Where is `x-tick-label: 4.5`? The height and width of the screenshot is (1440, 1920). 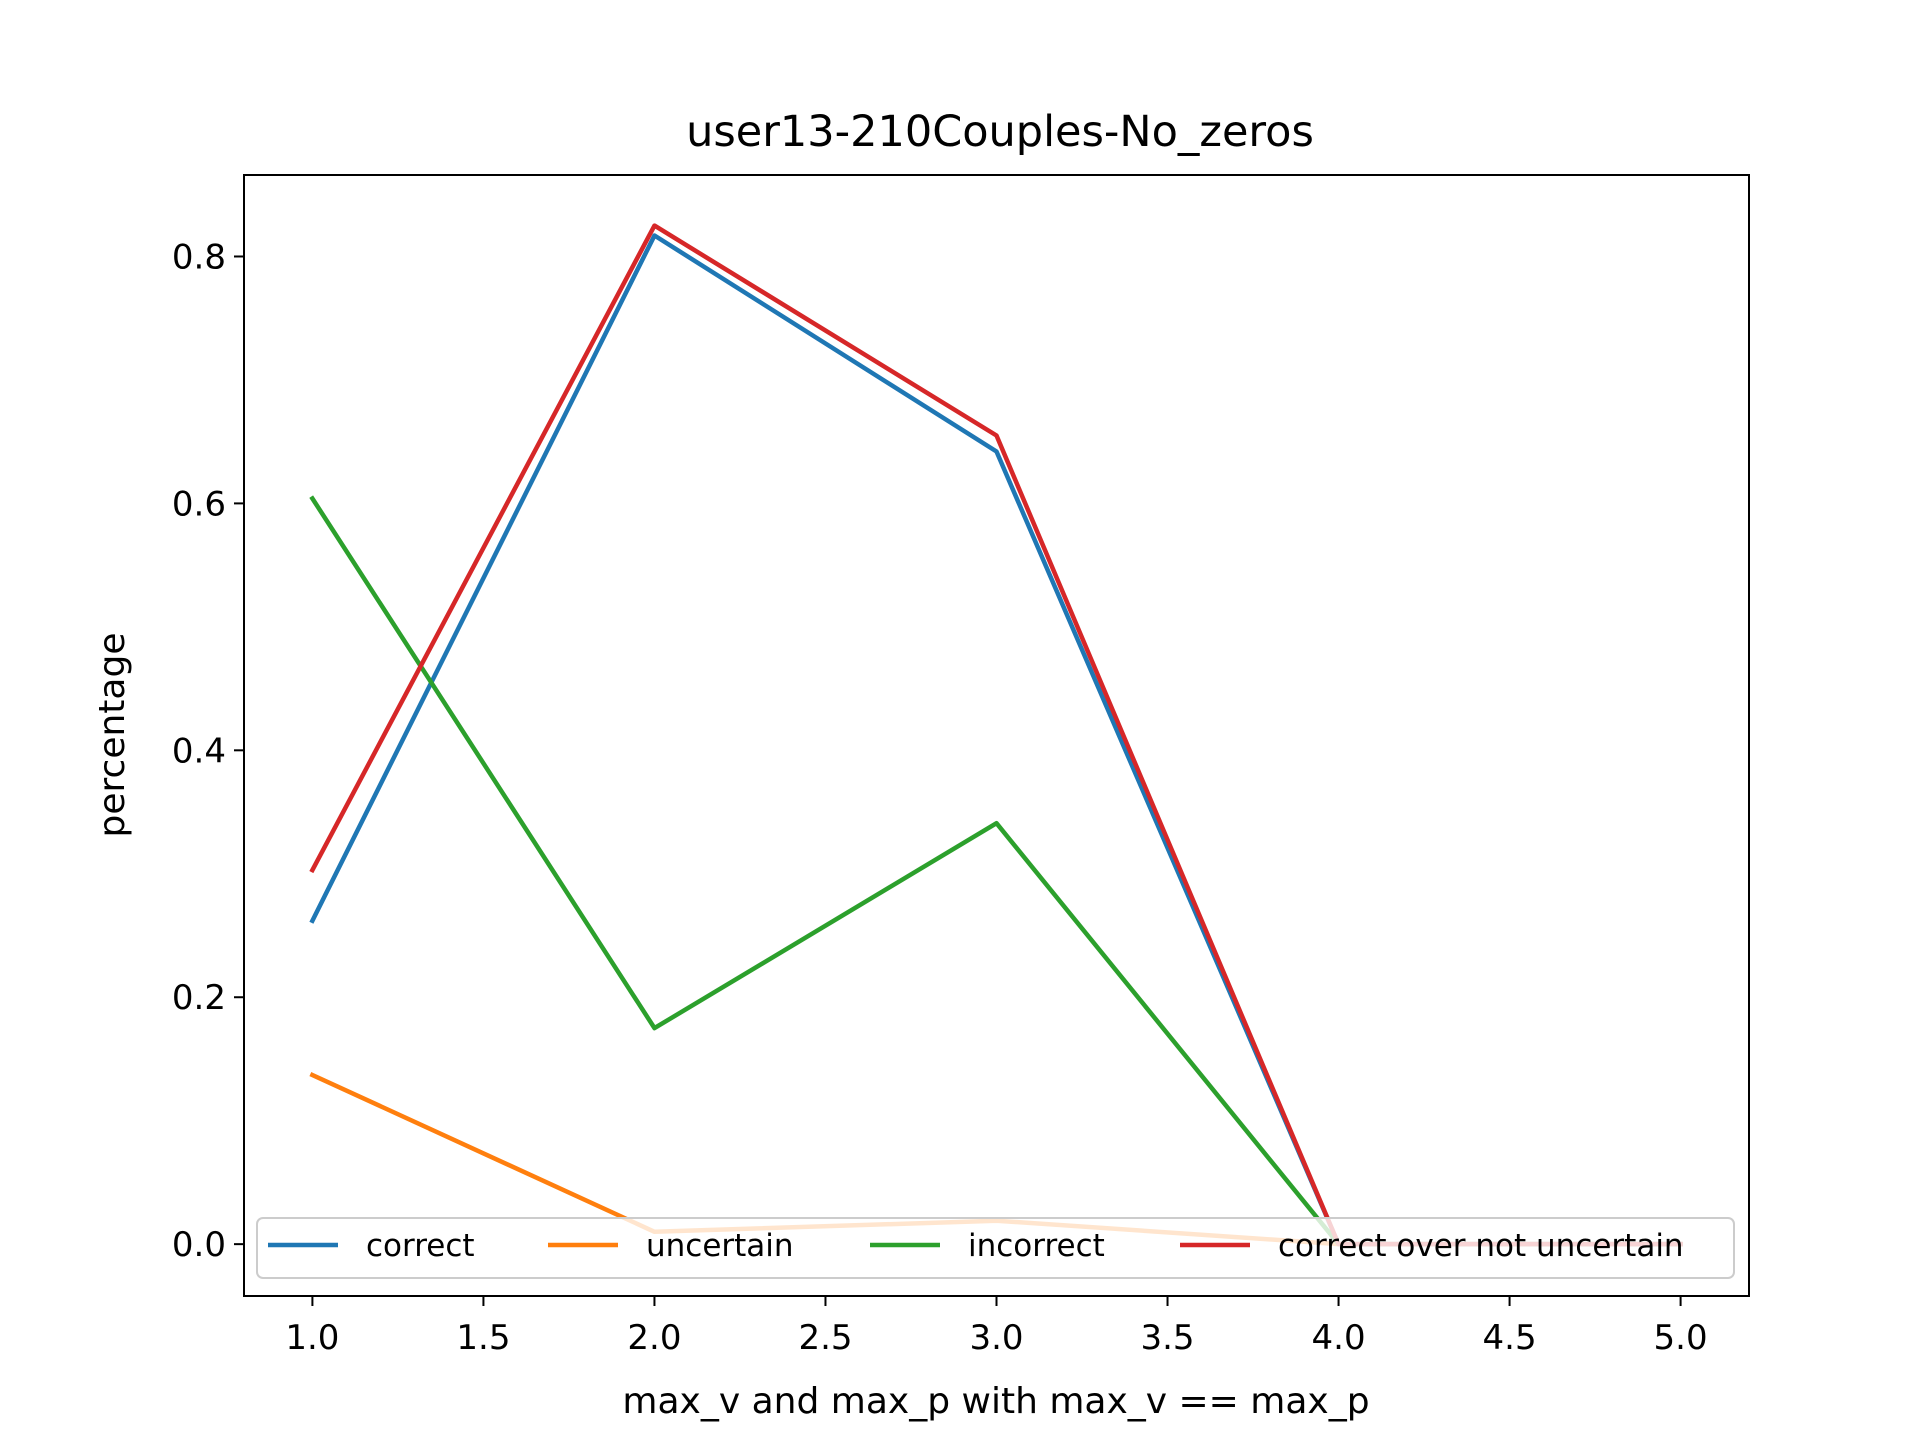 x-tick-label: 4.5 is located at coordinates (1510, 1338).